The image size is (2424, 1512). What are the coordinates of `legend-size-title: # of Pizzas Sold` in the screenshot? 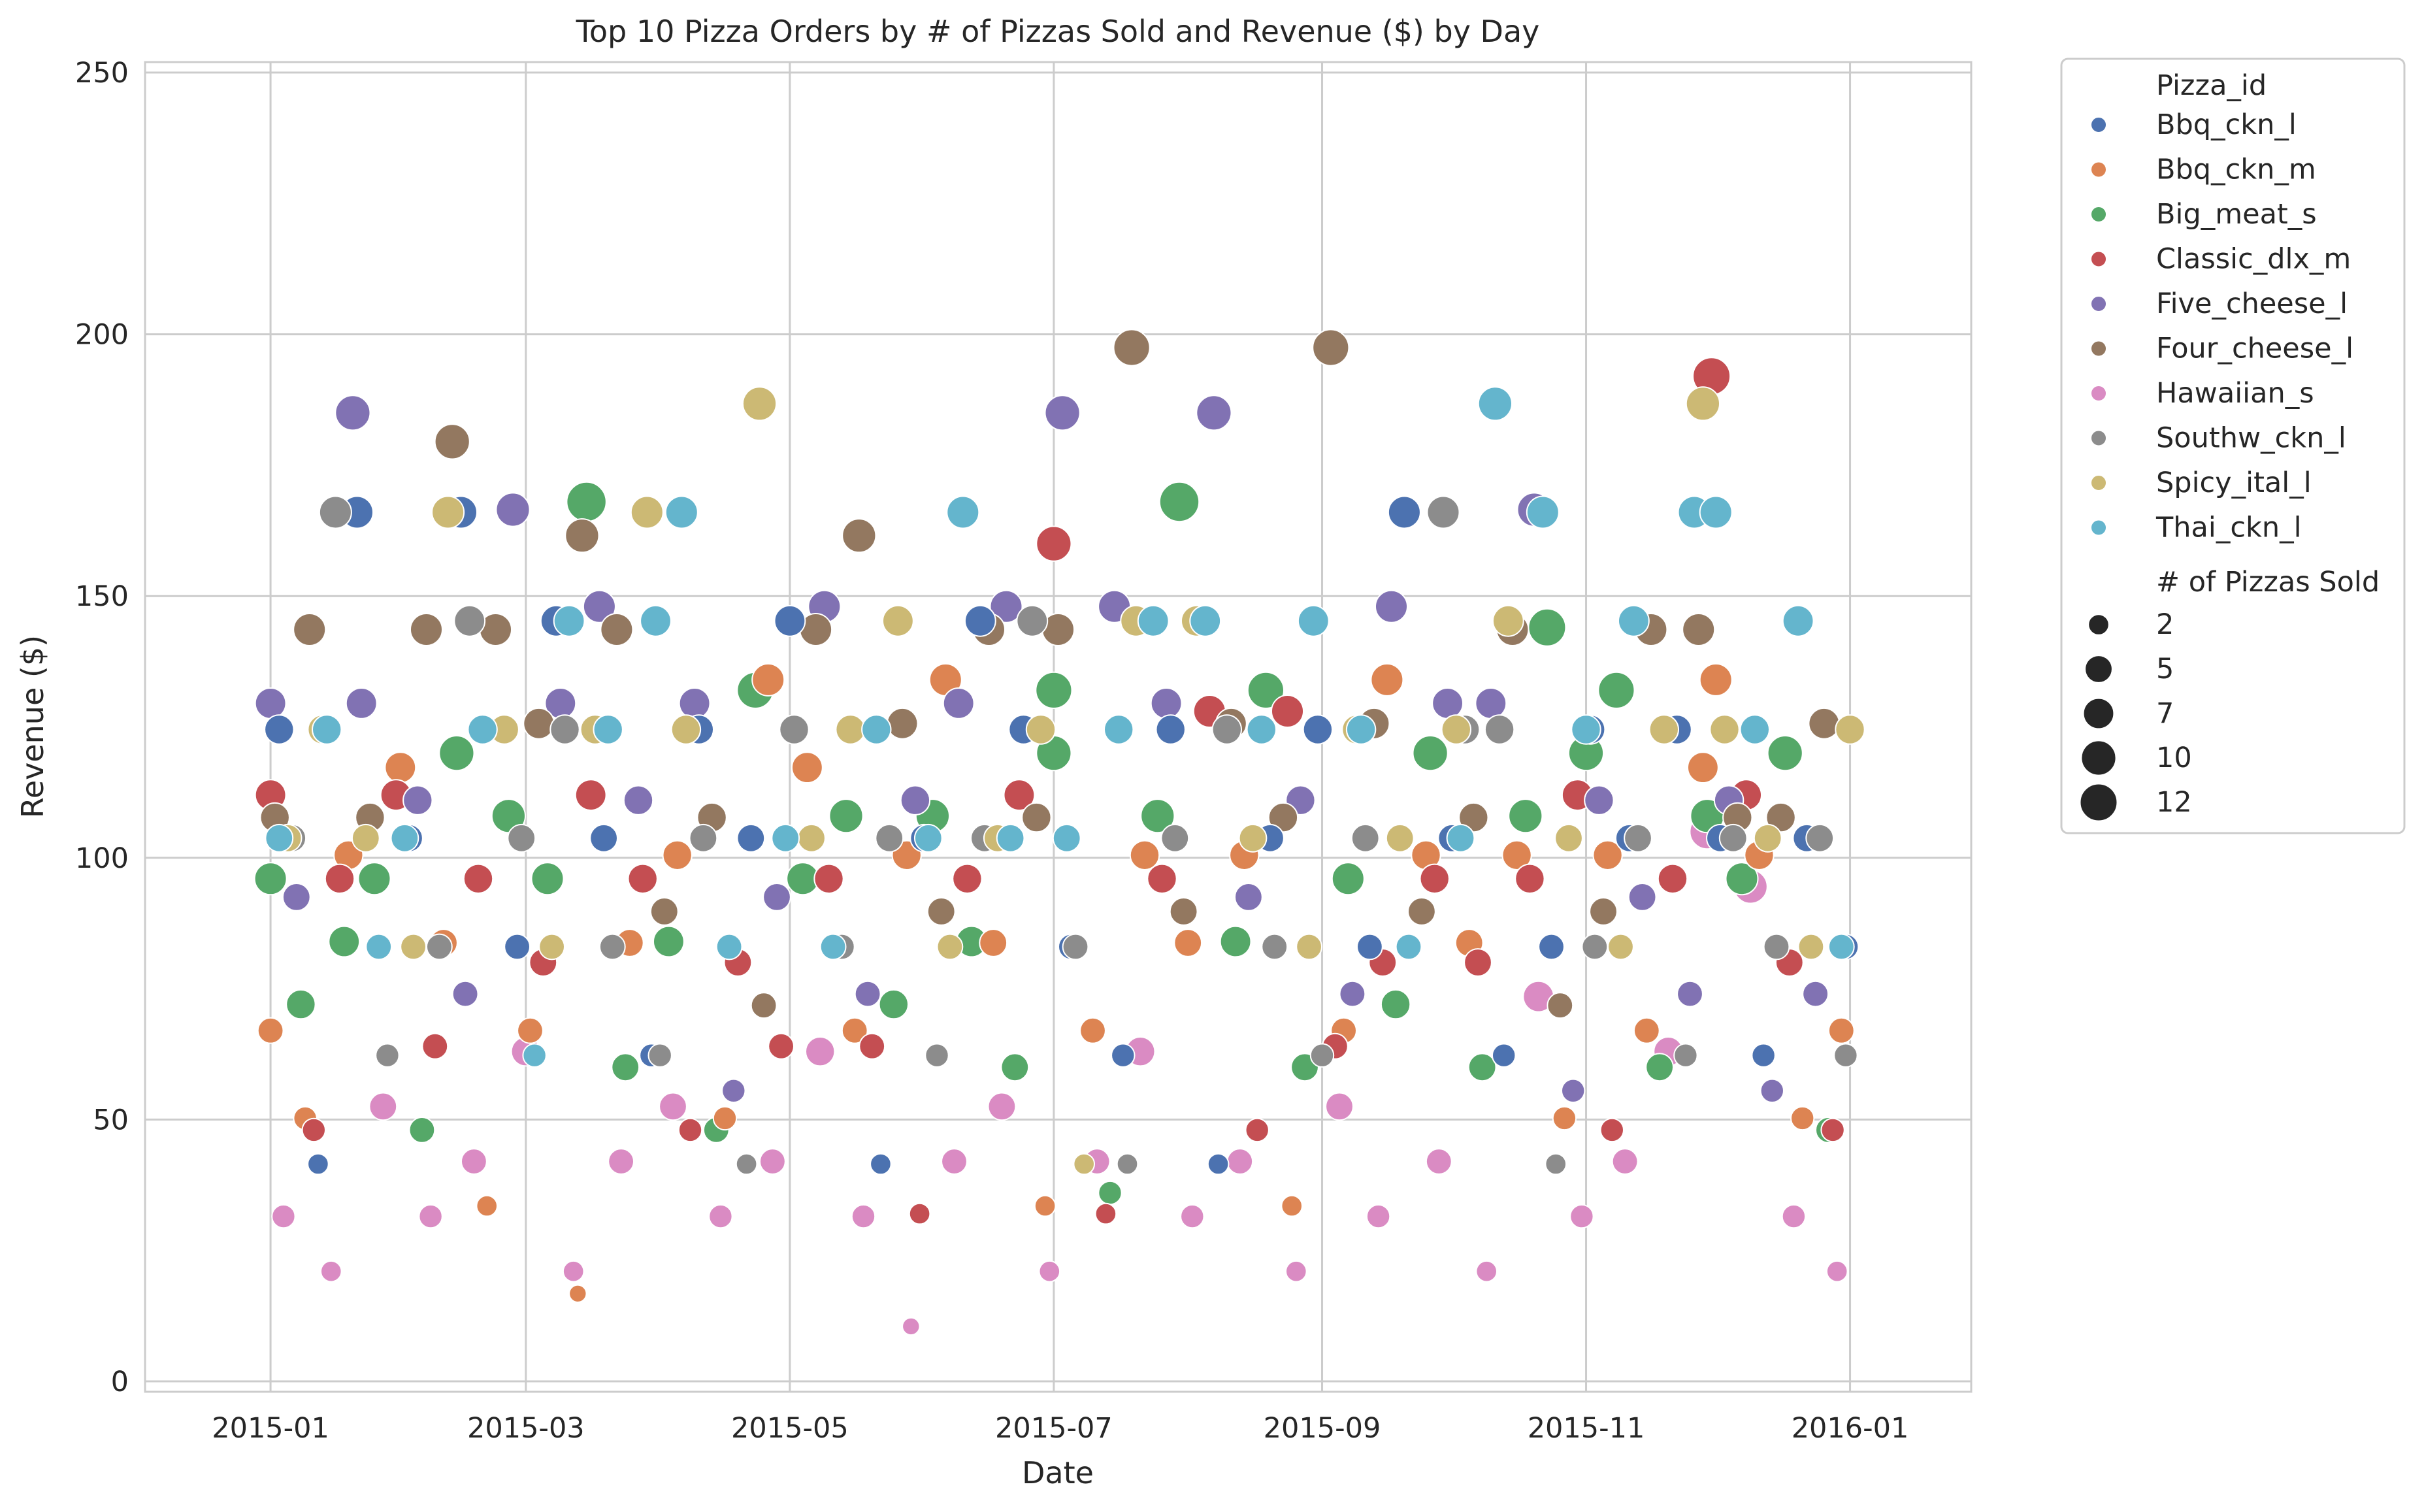 It's located at (2268, 582).